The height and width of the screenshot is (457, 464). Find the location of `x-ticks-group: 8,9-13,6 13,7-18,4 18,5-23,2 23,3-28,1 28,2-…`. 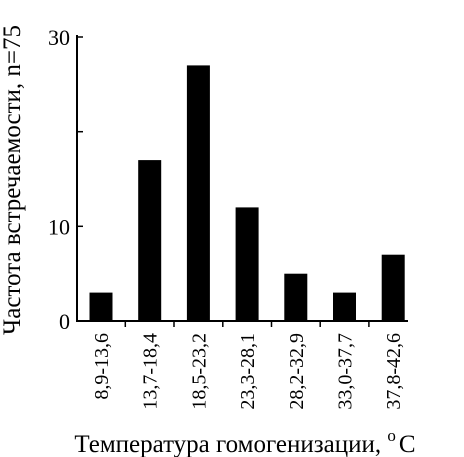

x-ticks-group: 8,9-13,6 13,7-18,4 18,5-23,2 23,3-28,1 28,2-… is located at coordinates (248, 365).